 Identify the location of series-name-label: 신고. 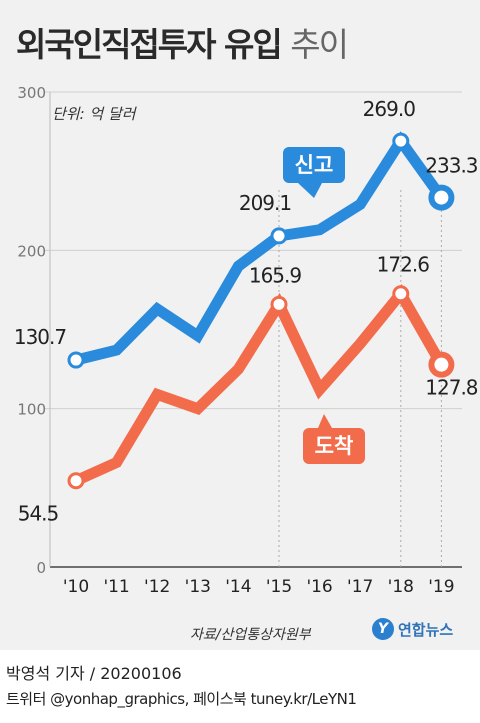
(314, 165).